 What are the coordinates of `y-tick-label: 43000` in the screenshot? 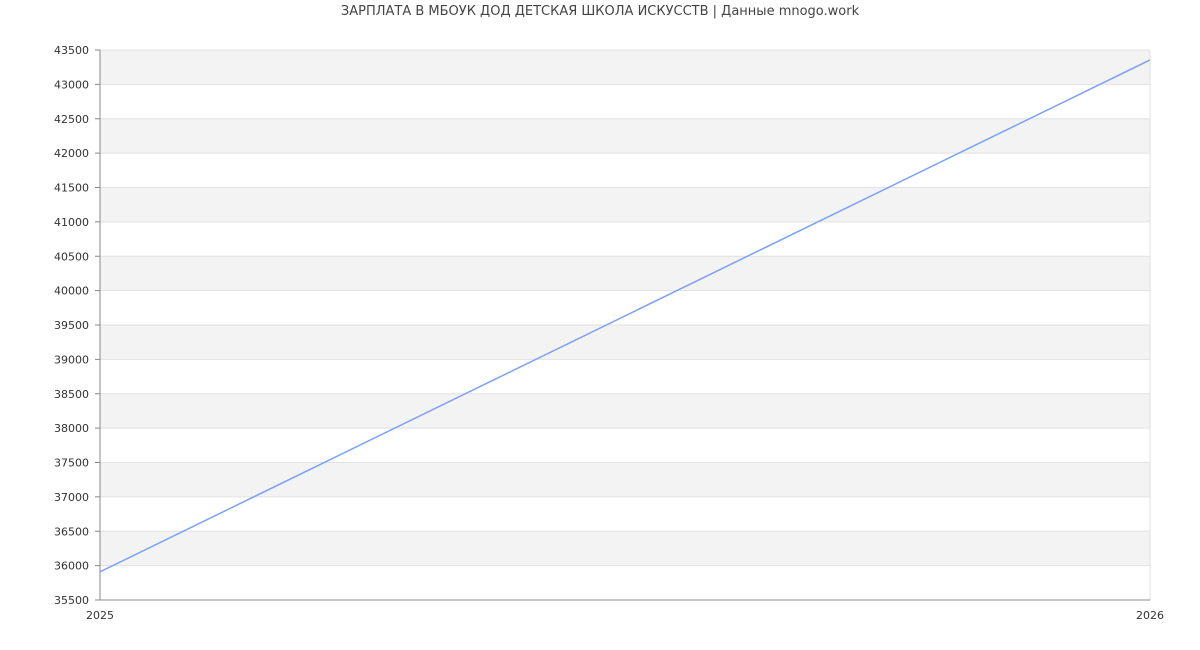 It's located at (71, 84).